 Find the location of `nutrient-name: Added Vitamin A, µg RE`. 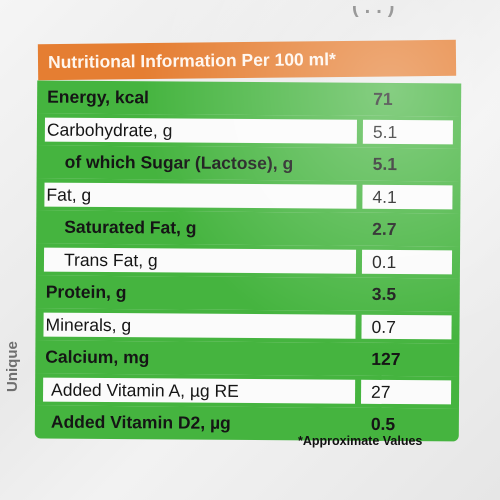

nutrient-name: Added Vitamin A, µg RE is located at coordinates (199, 390).